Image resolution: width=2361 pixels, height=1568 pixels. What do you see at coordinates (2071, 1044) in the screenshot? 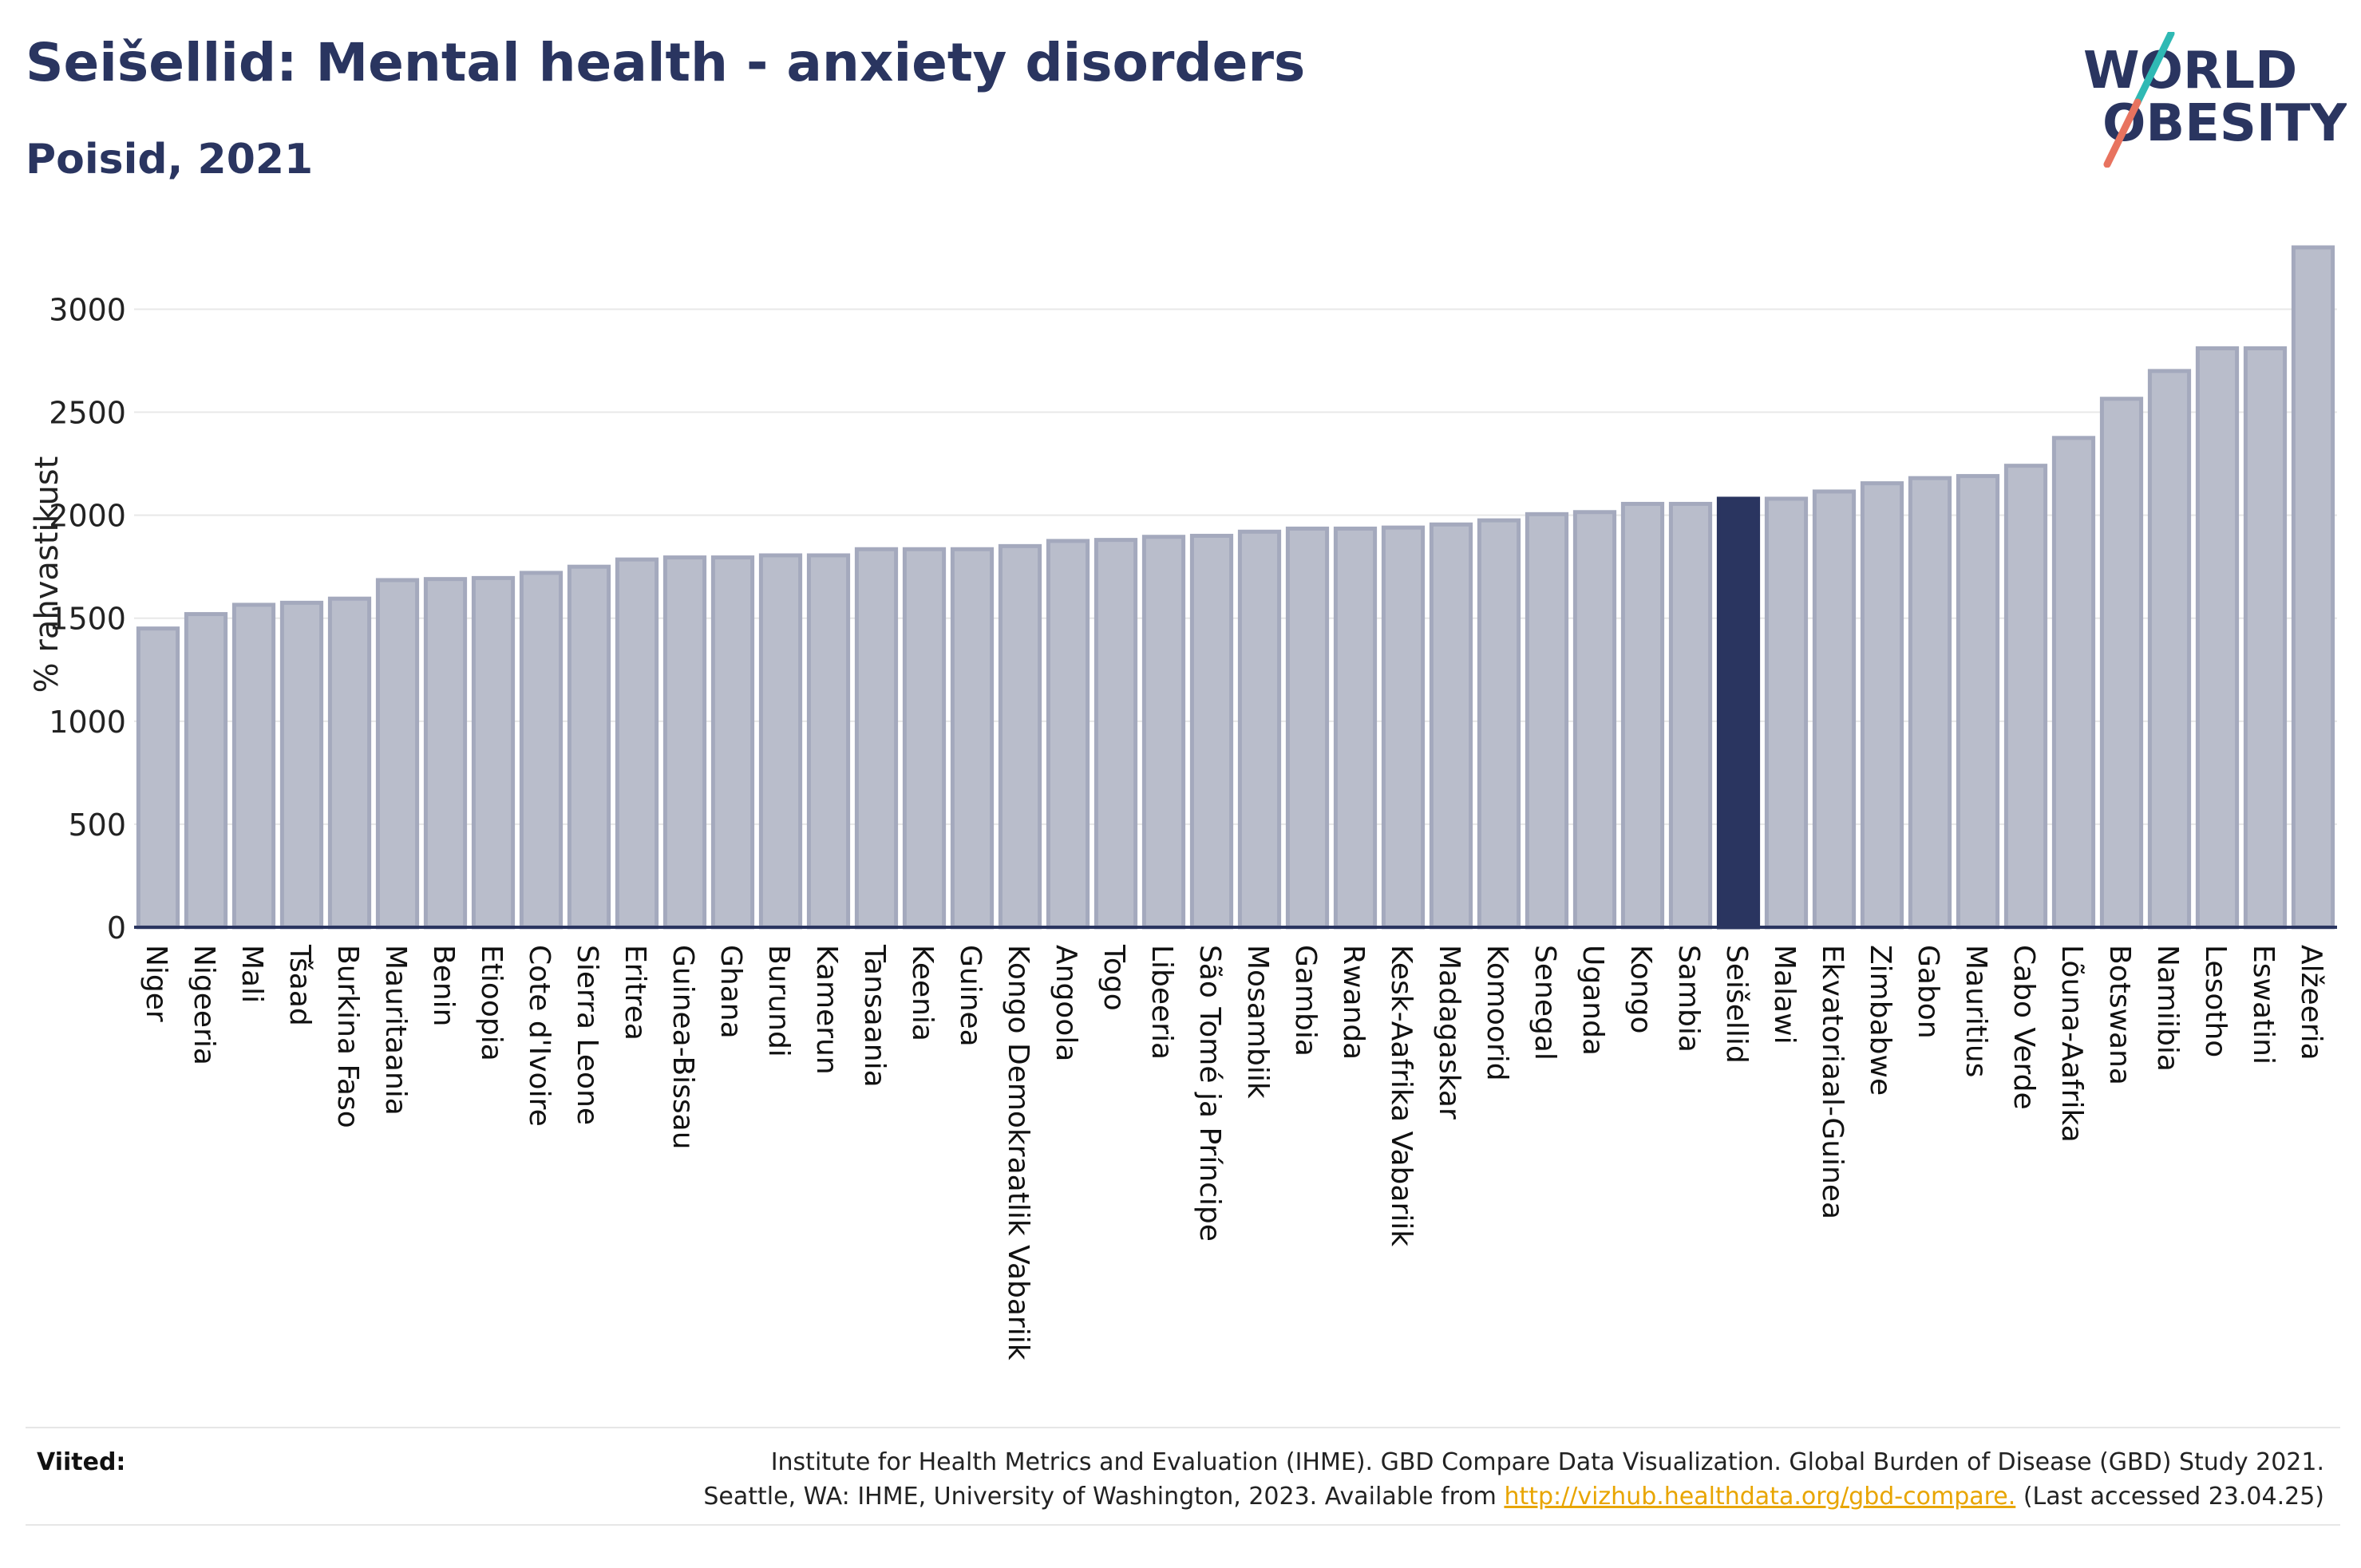
I see `x-tick-label: Lõuna-Aafrika` at bounding box center [2071, 1044].